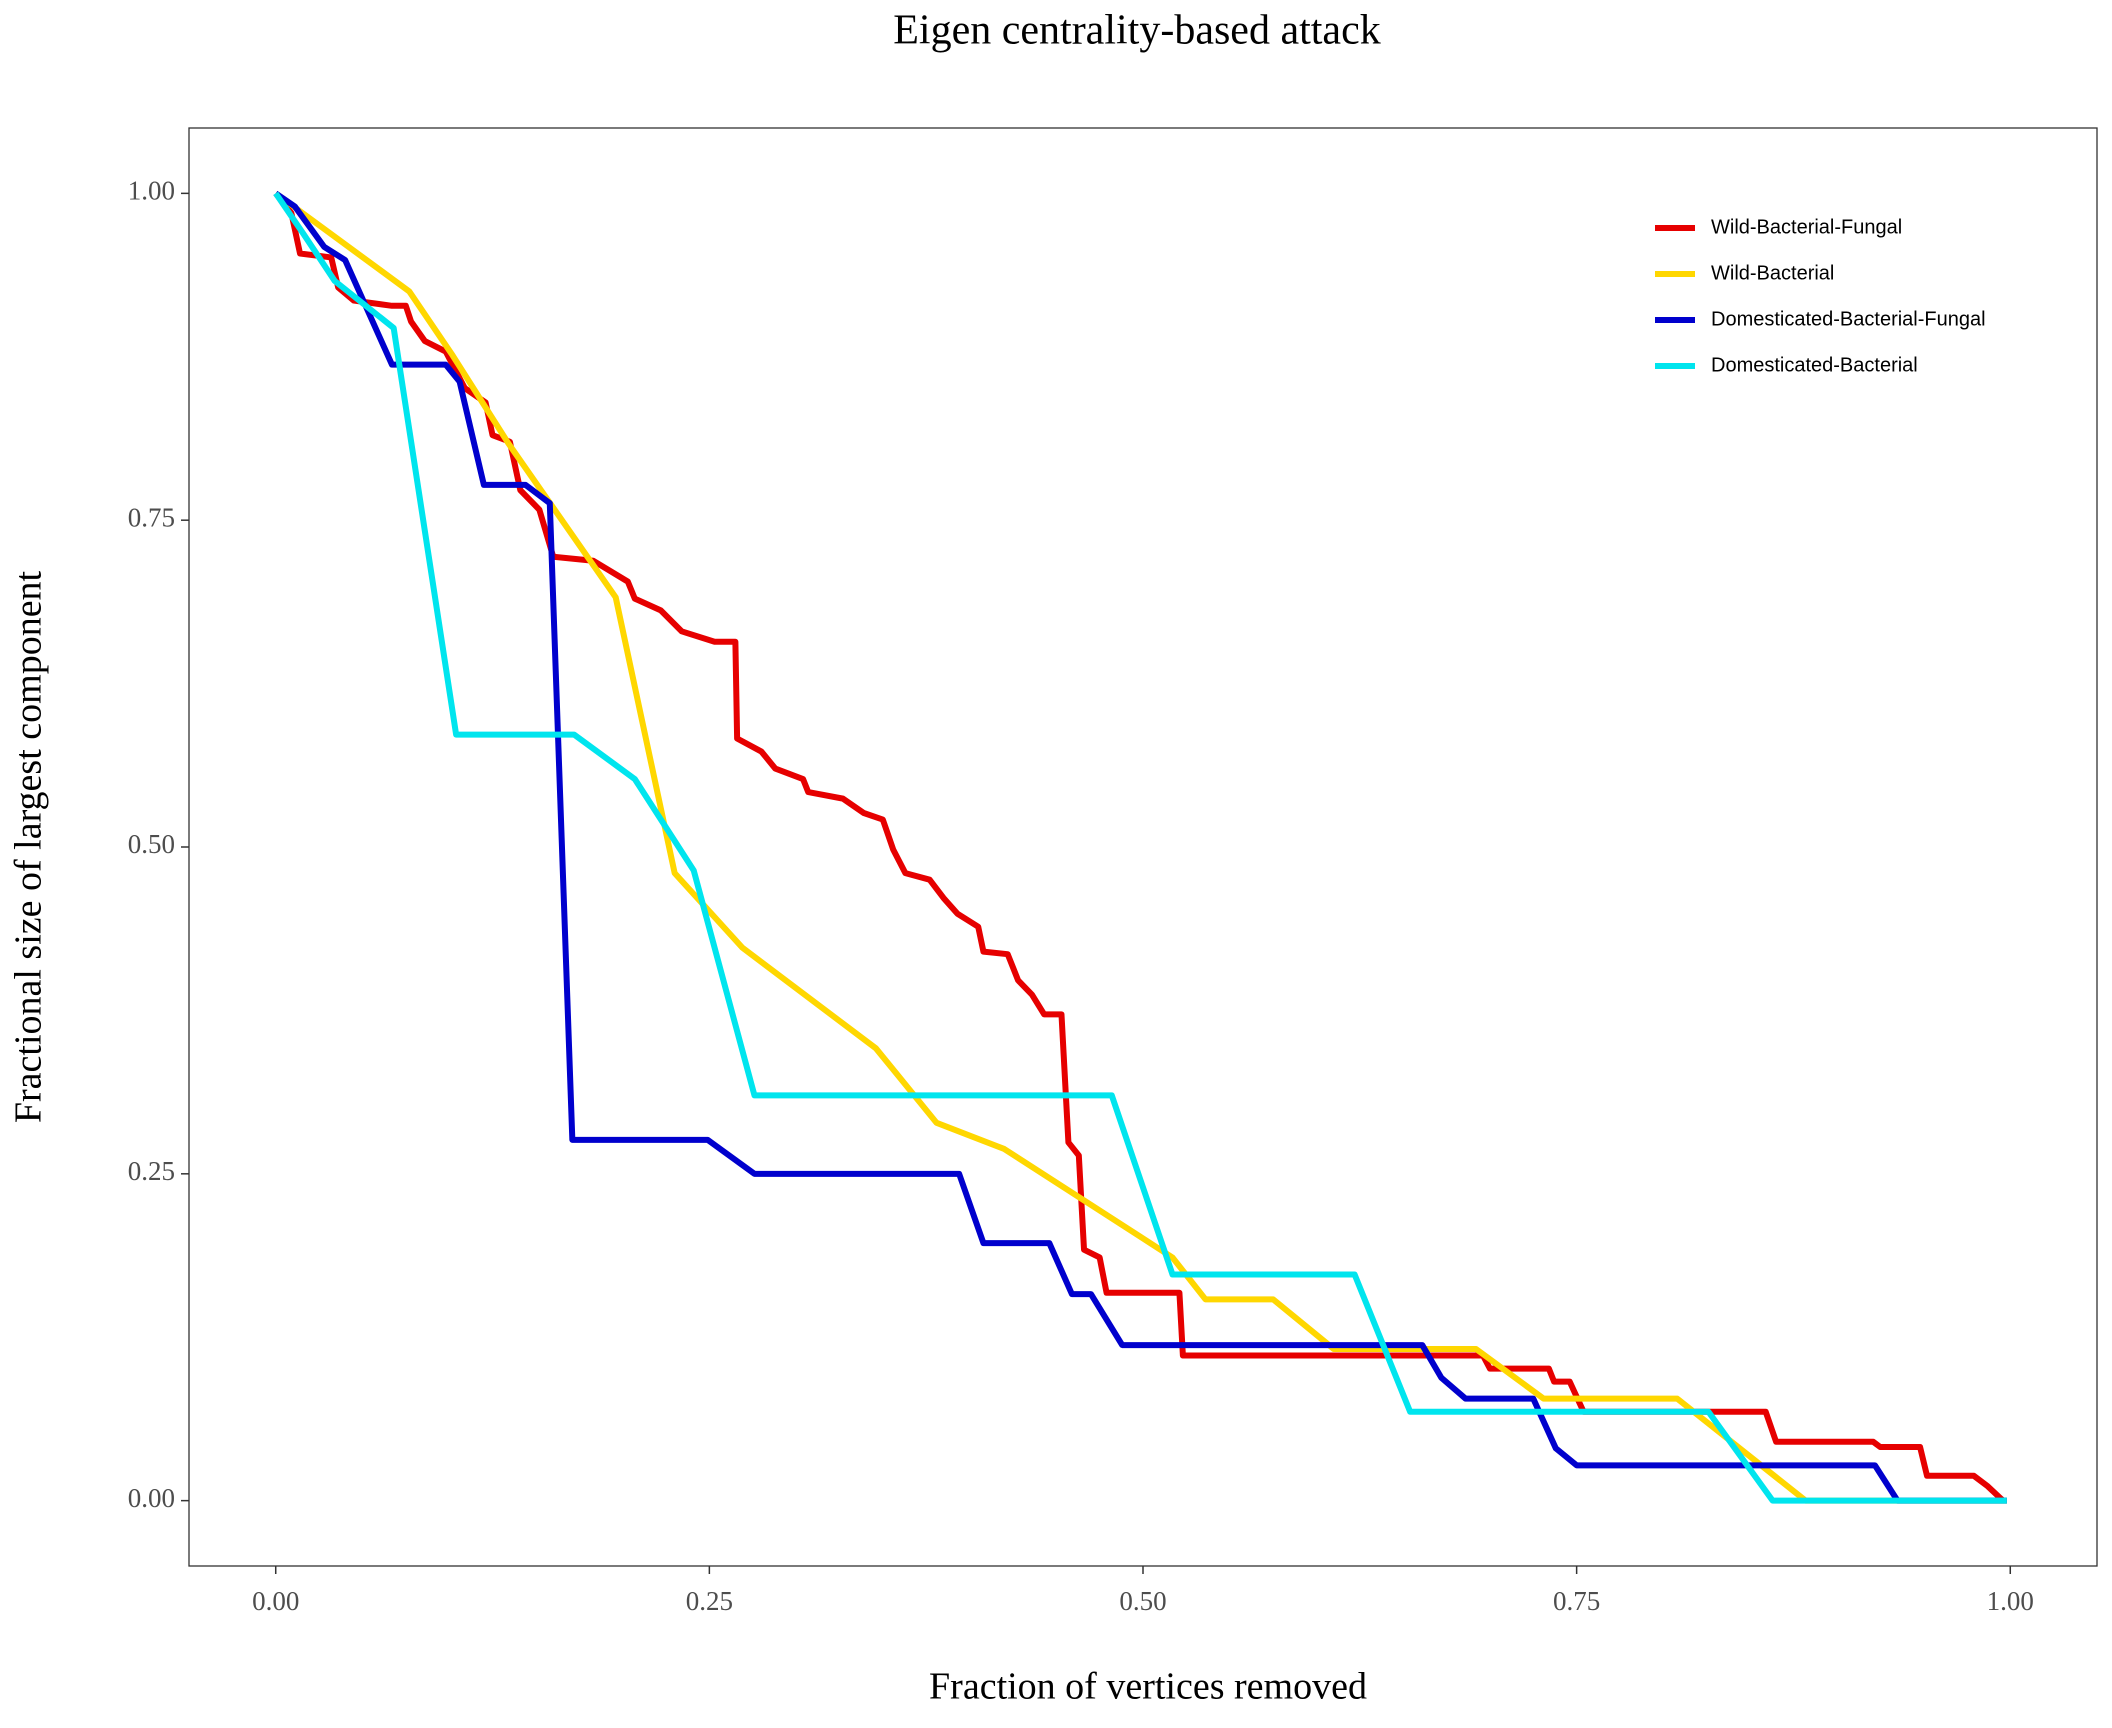 Image resolution: width=2112 pixels, height=1728 pixels. I want to click on x-tick-label: 0.25, so click(709, 1601).